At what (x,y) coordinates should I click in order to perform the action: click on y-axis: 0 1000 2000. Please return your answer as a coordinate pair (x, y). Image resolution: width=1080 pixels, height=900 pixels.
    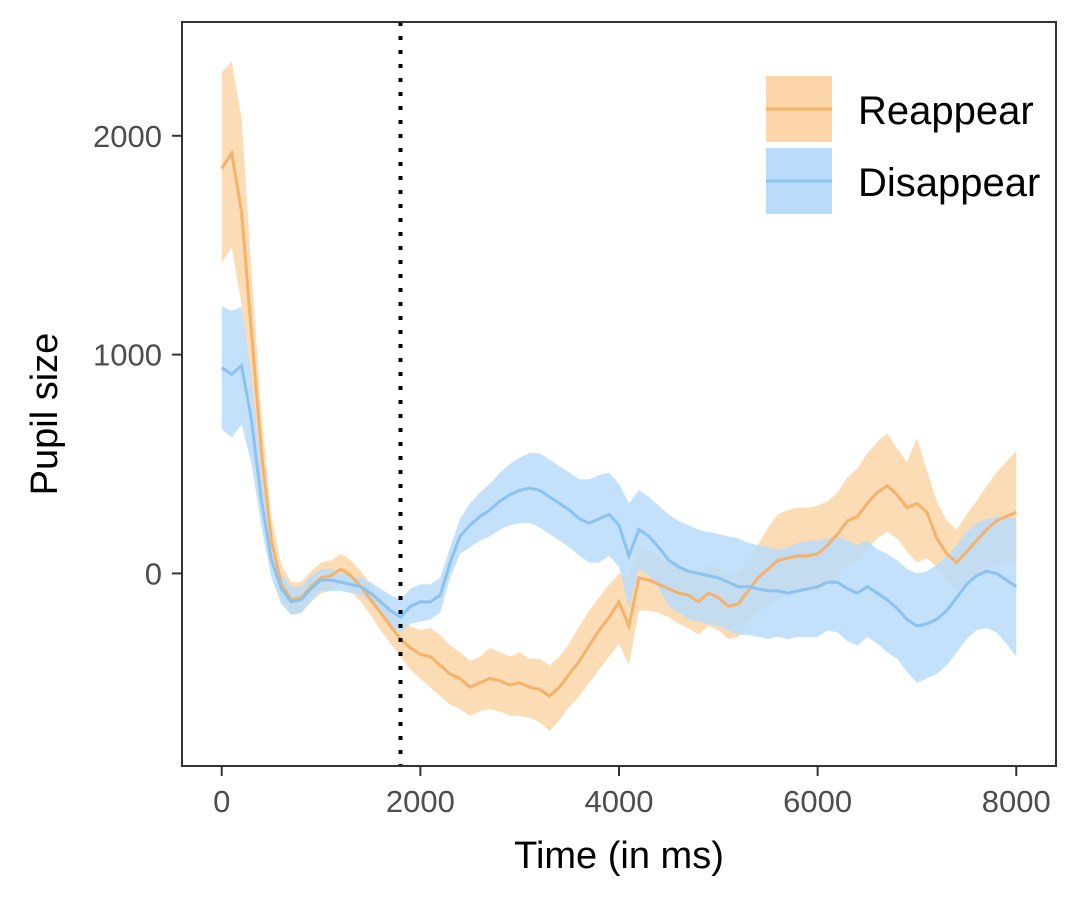
    Looking at the image, I should click on (137, 355).